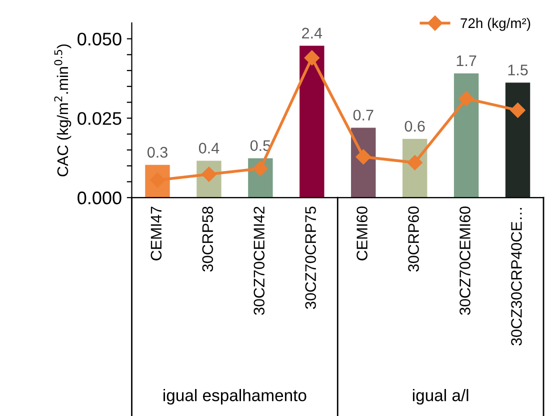 Image resolution: width=549 pixels, height=416 pixels. Describe the element at coordinates (363, 115) in the screenshot. I see `data-label: 0.7` at that location.